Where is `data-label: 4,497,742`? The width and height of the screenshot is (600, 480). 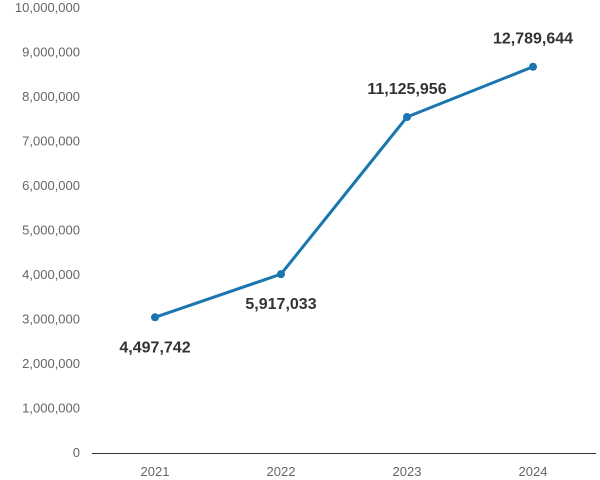 data-label: 4,497,742 is located at coordinates (154, 347).